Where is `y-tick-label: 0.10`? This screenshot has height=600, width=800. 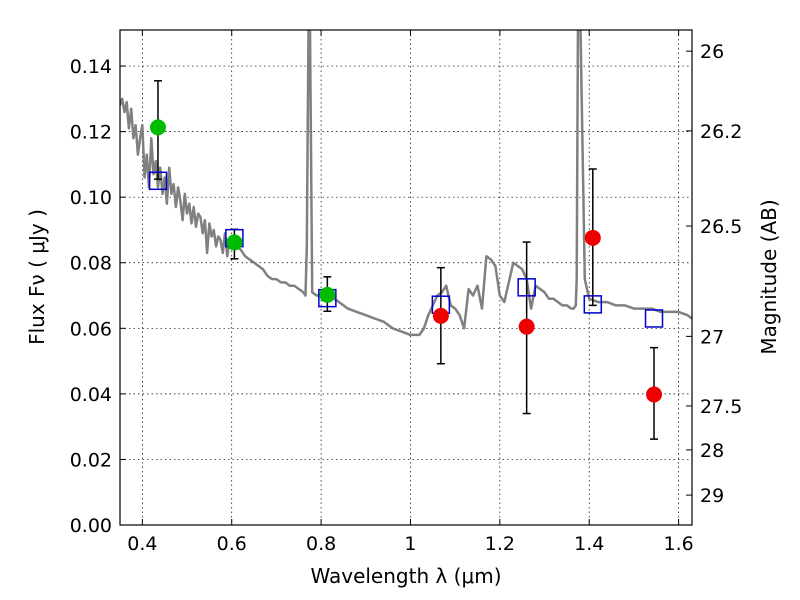
y-tick-label: 0.10 is located at coordinates (91, 198).